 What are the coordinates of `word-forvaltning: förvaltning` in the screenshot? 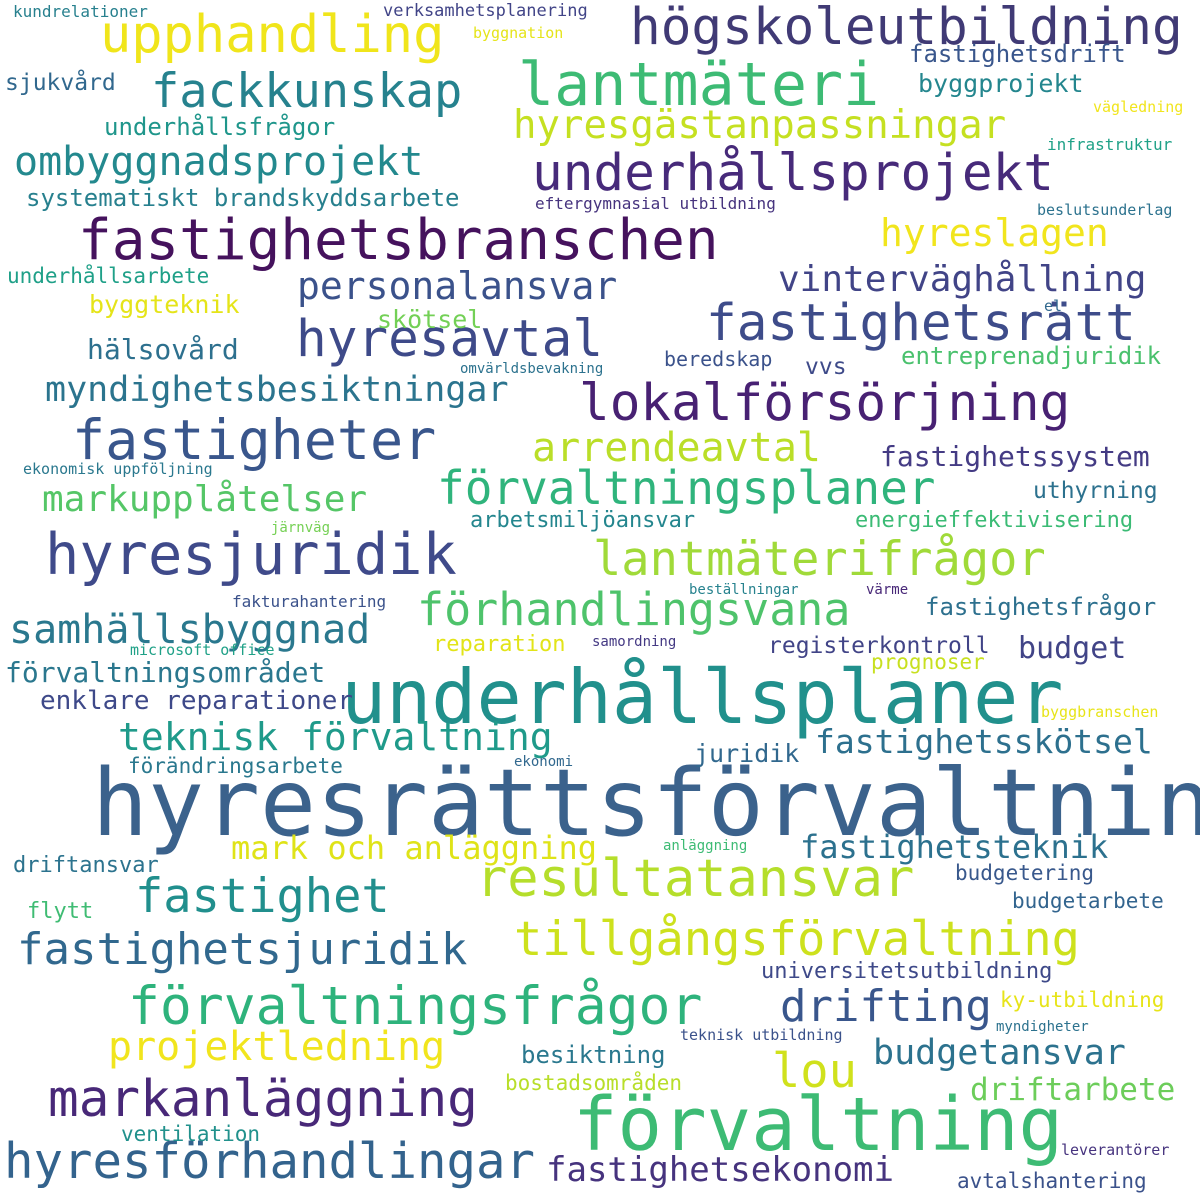 It's located at (818, 1125).